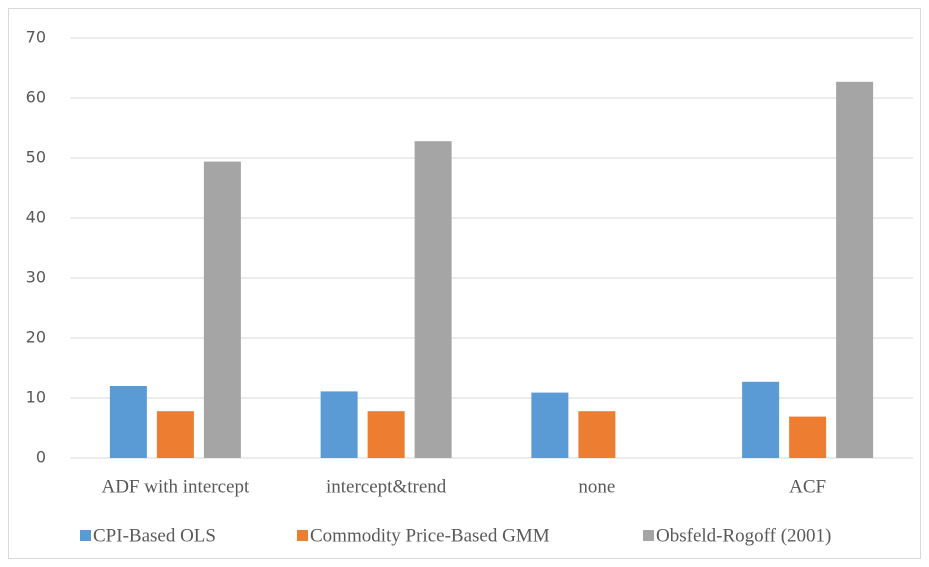 This screenshot has width=929, height=567. What do you see at coordinates (154, 535) in the screenshot?
I see `legend-label: CPI-Based OLS` at bounding box center [154, 535].